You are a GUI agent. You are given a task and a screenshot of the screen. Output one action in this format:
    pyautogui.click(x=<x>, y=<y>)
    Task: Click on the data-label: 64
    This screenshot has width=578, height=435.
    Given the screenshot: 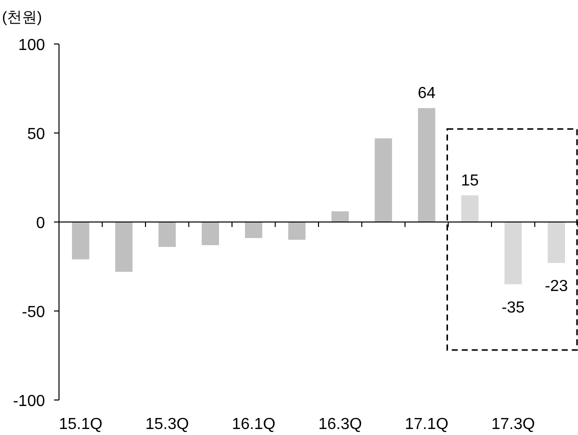 What is the action you would take?
    pyautogui.click(x=427, y=93)
    